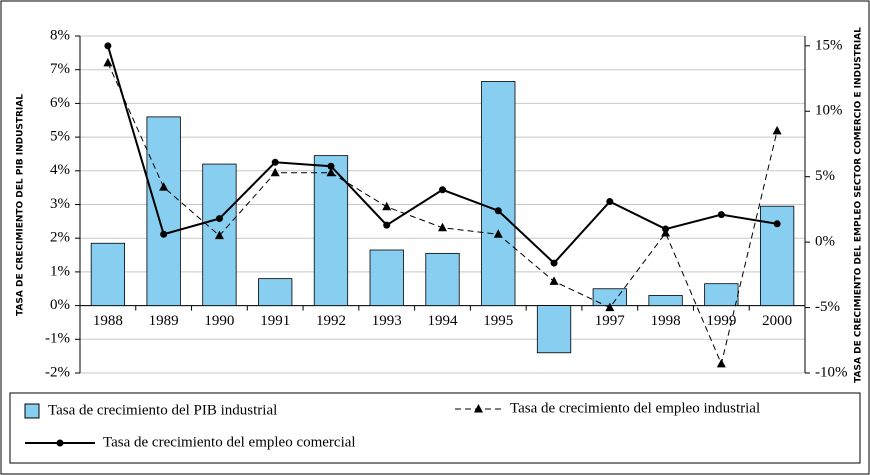 This screenshot has width=870, height=475. I want to click on y2-tick-label: -10%, so click(831, 372).